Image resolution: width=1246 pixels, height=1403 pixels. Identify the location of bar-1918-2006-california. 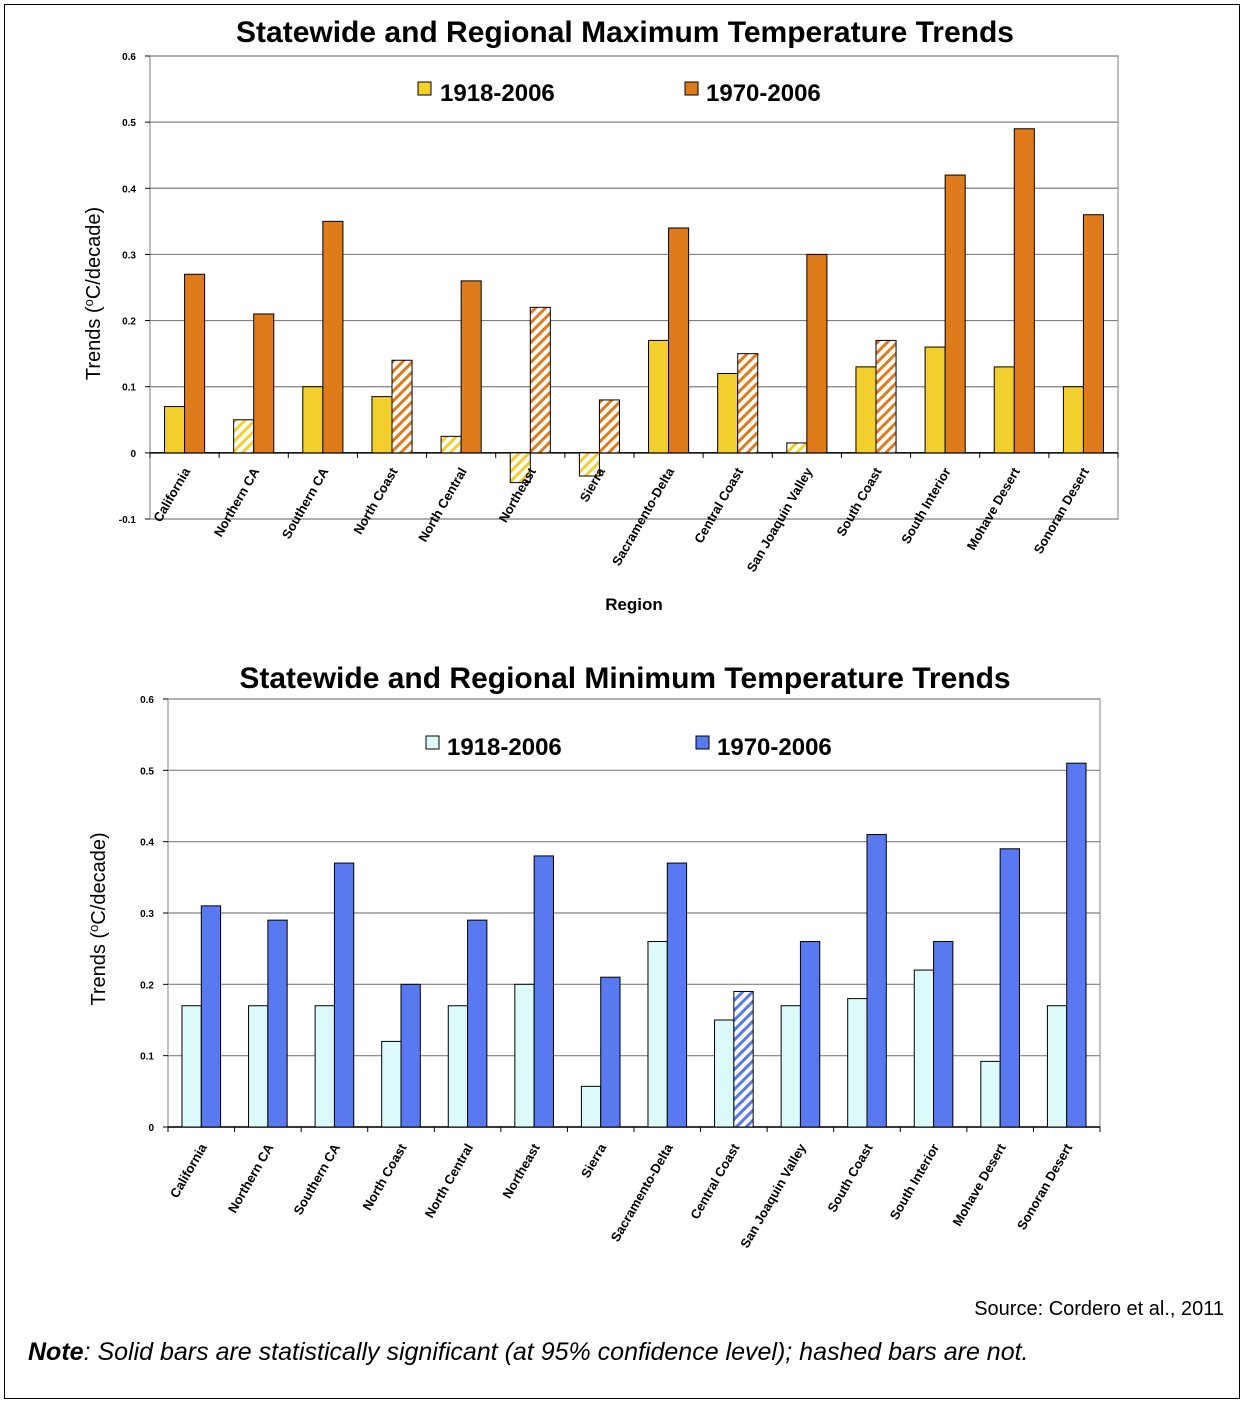
(191, 1066).